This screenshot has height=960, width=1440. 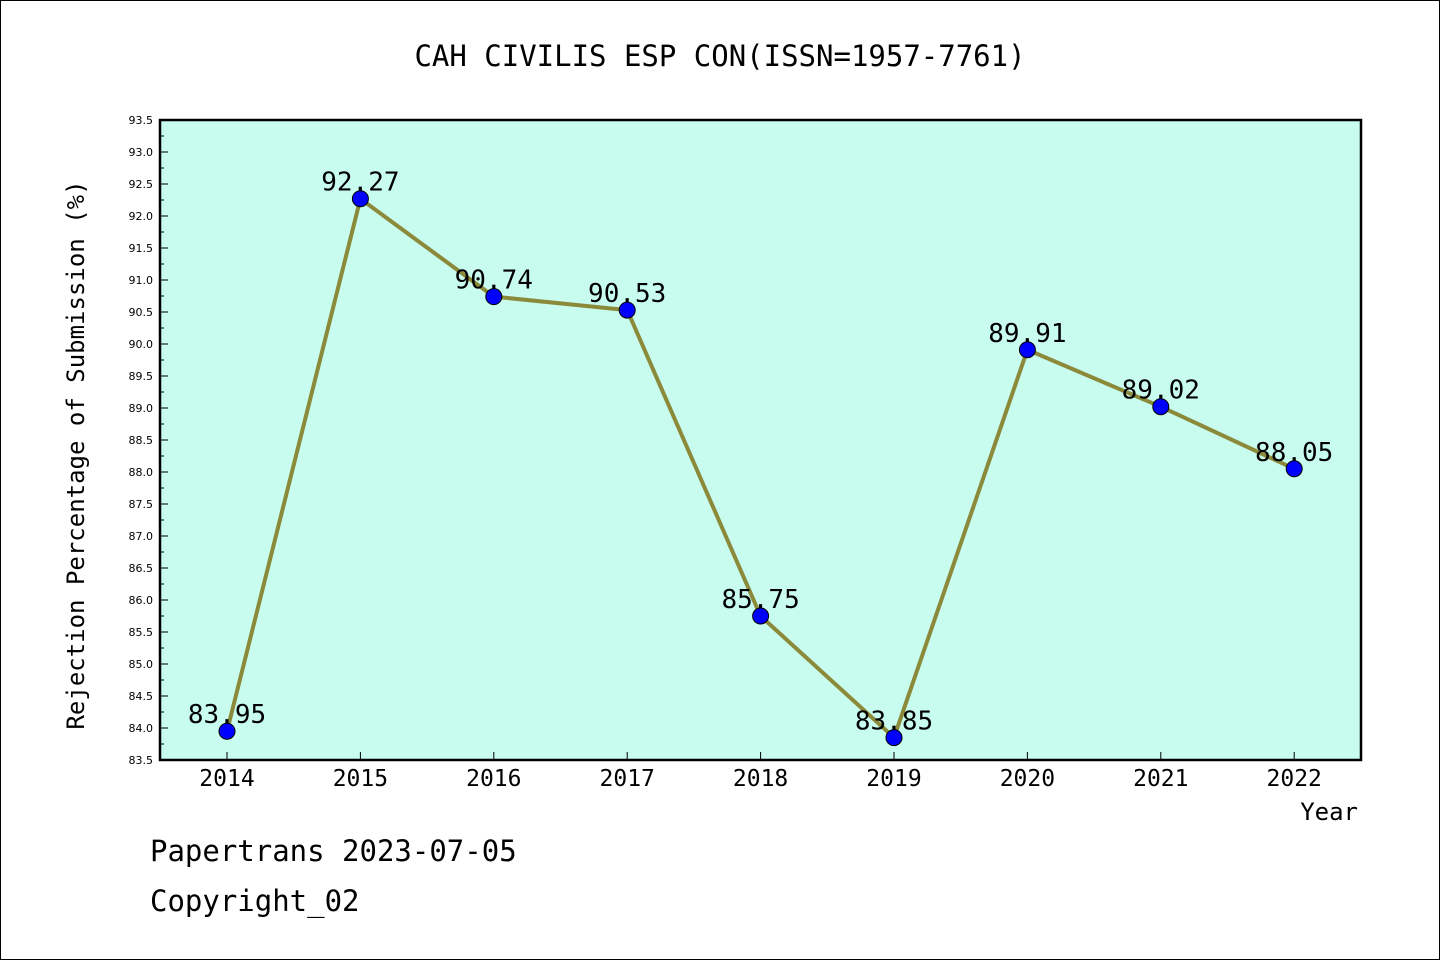 What do you see at coordinates (1294, 453) in the screenshot?
I see `data-label: 88.05` at bounding box center [1294, 453].